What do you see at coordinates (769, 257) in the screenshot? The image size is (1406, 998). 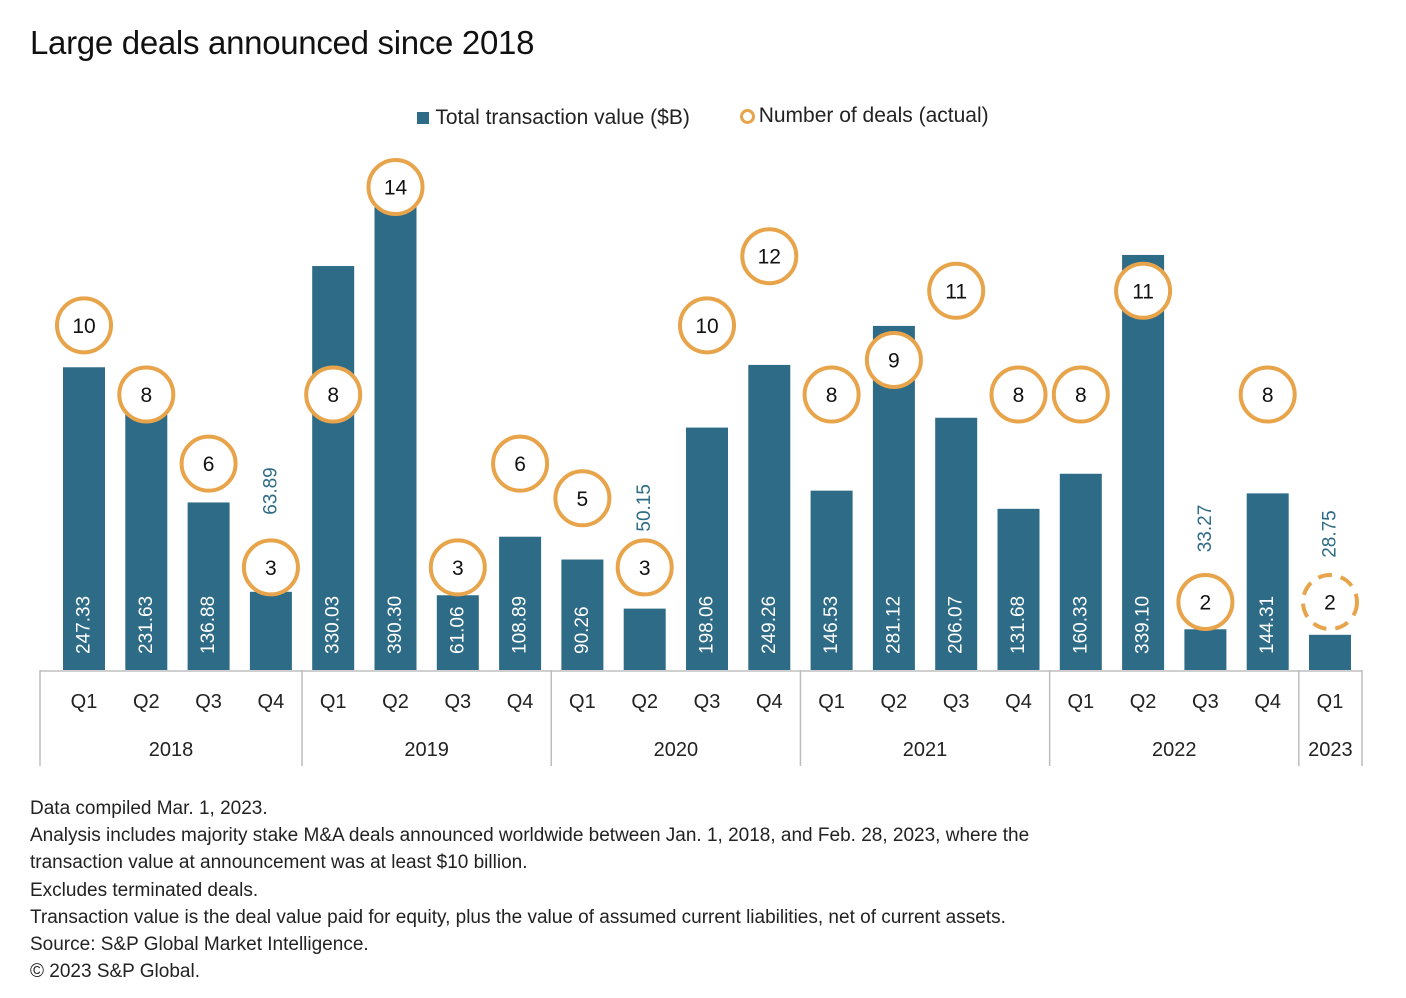 I see `deal-count-label: 12` at bounding box center [769, 257].